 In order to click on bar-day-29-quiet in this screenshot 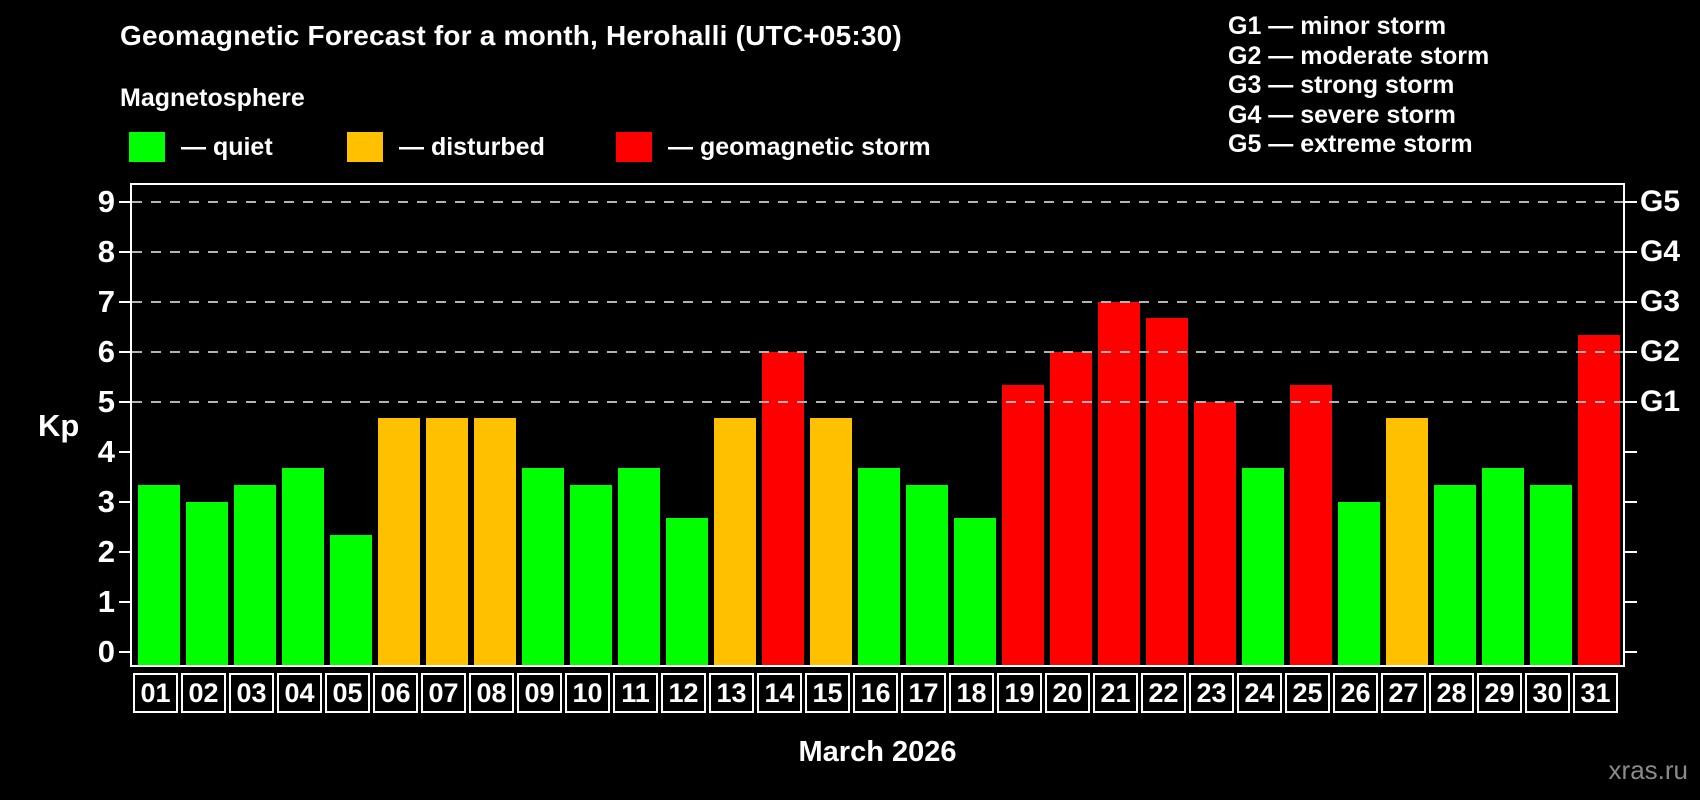, I will do `click(1503, 566)`.